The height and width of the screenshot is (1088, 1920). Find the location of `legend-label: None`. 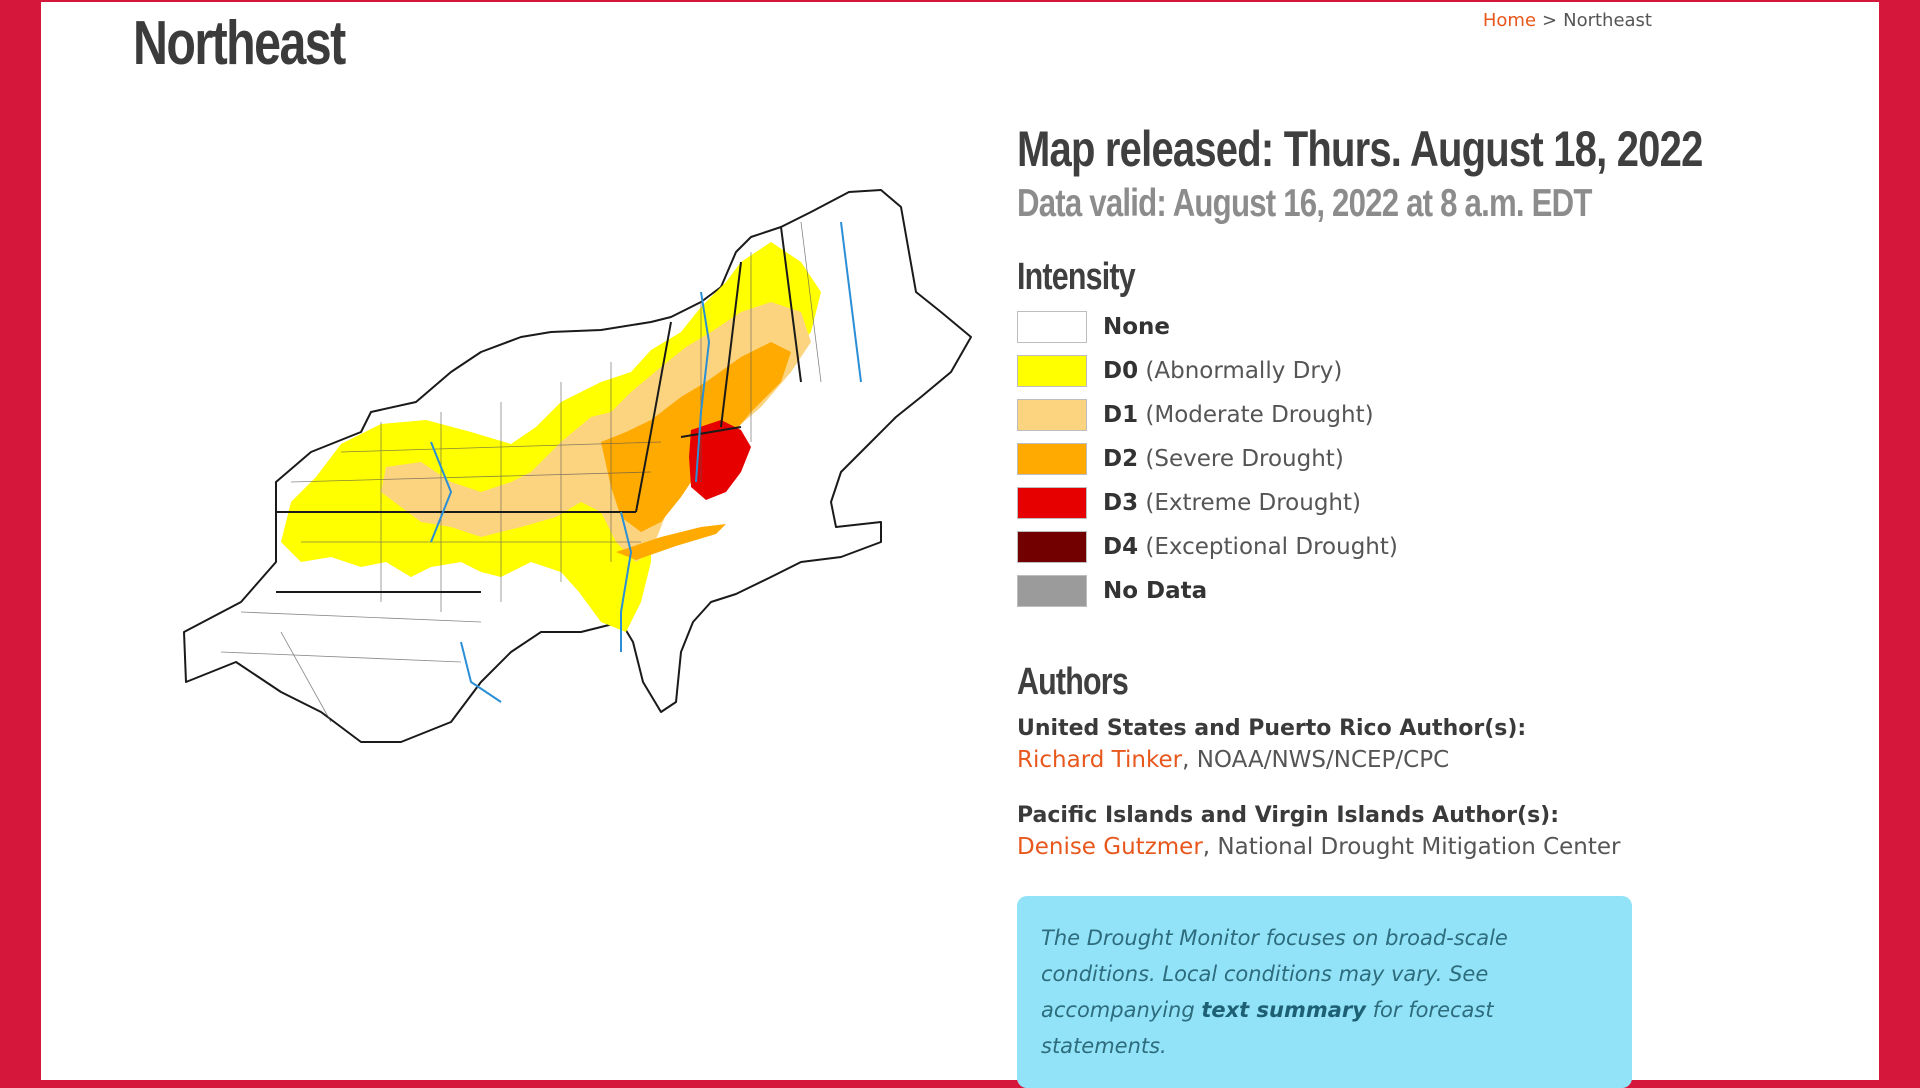

legend-label: None is located at coordinates (1137, 327).